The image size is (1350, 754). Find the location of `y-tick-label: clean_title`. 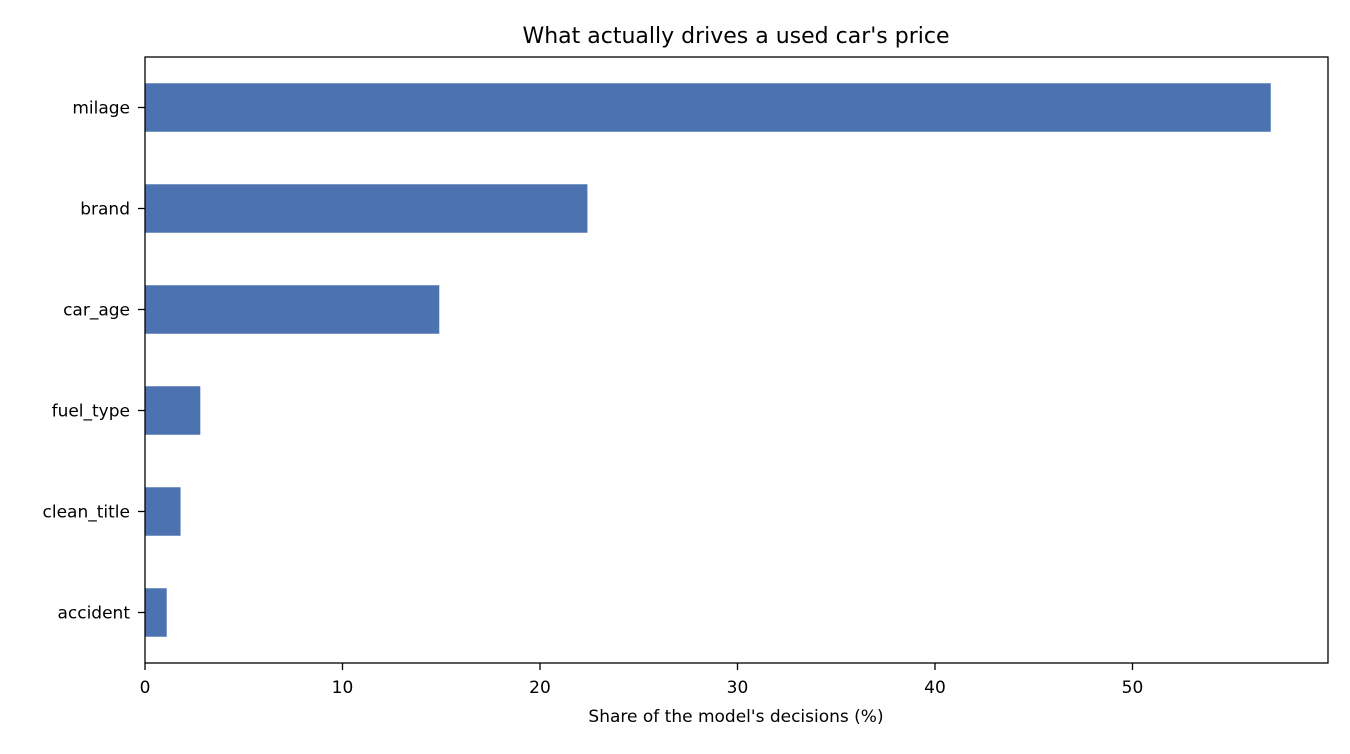

y-tick-label: clean_title is located at coordinates (86, 513).